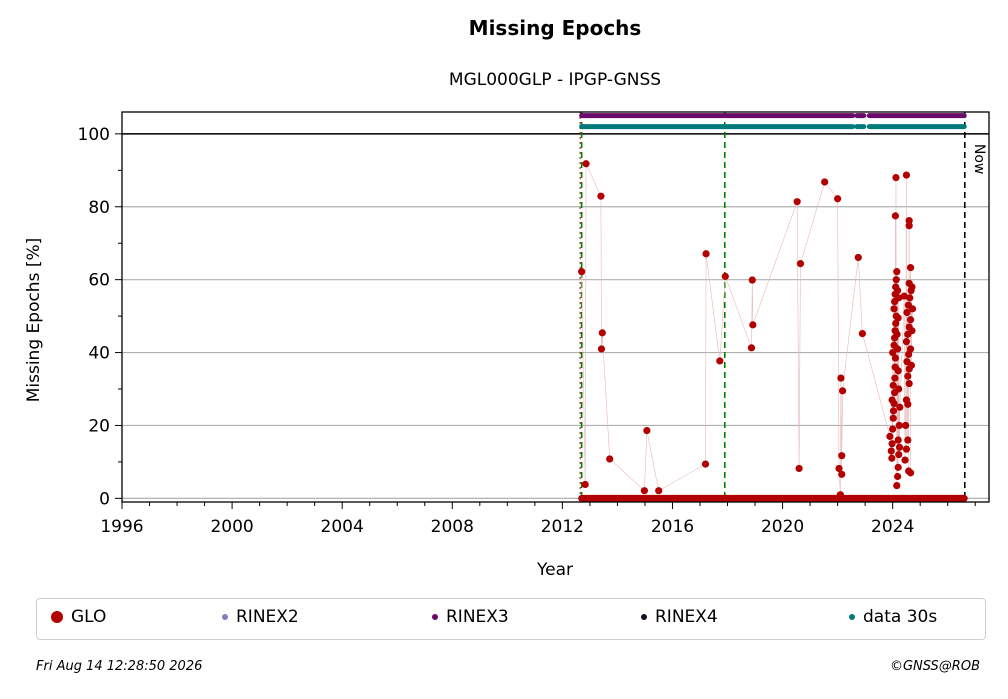 Image resolution: width=1008 pixels, height=699 pixels. What do you see at coordinates (435, 617) in the screenshot?
I see `legend-rinex3-marker-icon` at bounding box center [435, 617].